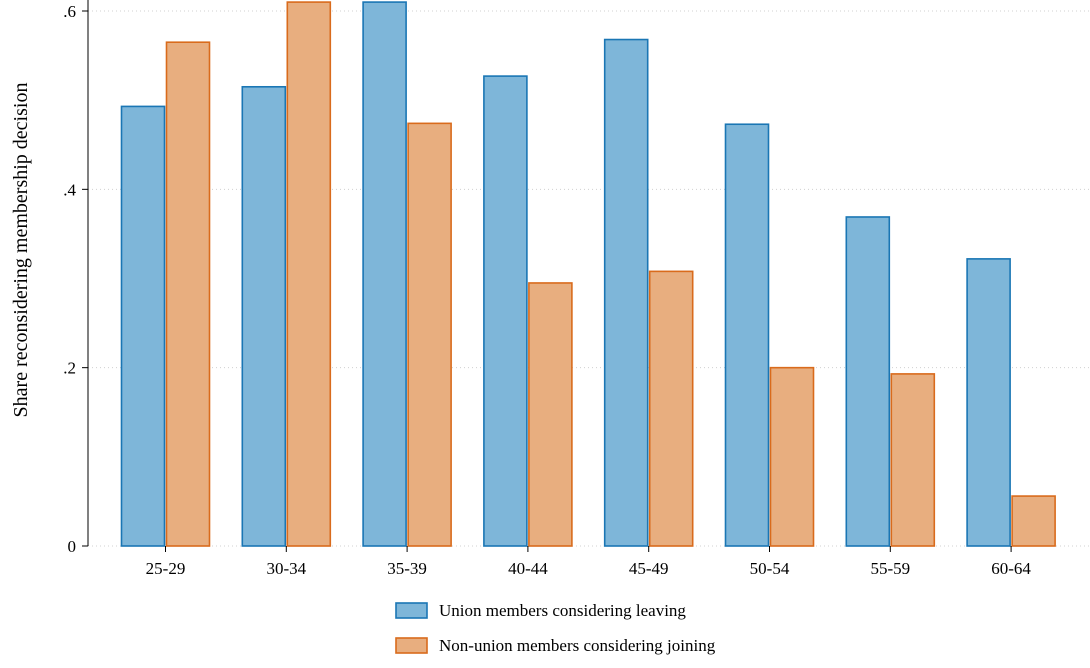 This screenshot has height=668, width=1090. What do you see at coordinates (72, 546) in the screenshot?
I see `y-tick-label-0: 0` at bounding box center [72, 546].